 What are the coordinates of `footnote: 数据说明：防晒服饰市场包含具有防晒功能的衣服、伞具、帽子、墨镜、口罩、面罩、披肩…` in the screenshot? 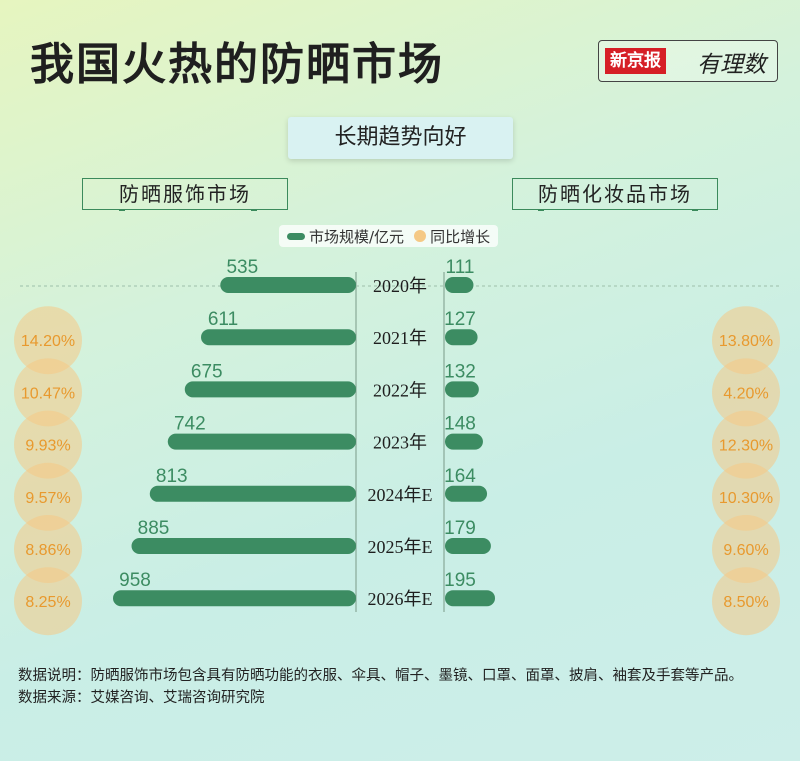 It's located at (403, 687).